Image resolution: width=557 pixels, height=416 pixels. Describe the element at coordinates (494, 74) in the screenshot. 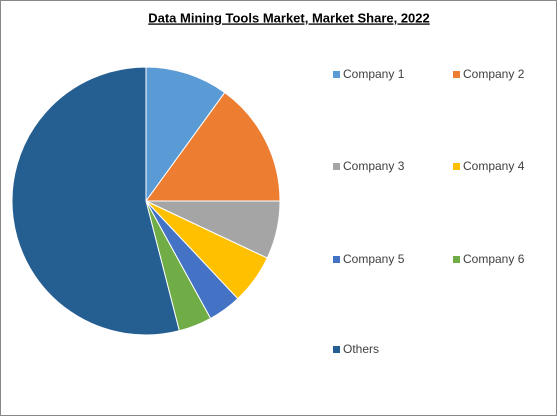

I see `legend-label: Company 2` at that location.